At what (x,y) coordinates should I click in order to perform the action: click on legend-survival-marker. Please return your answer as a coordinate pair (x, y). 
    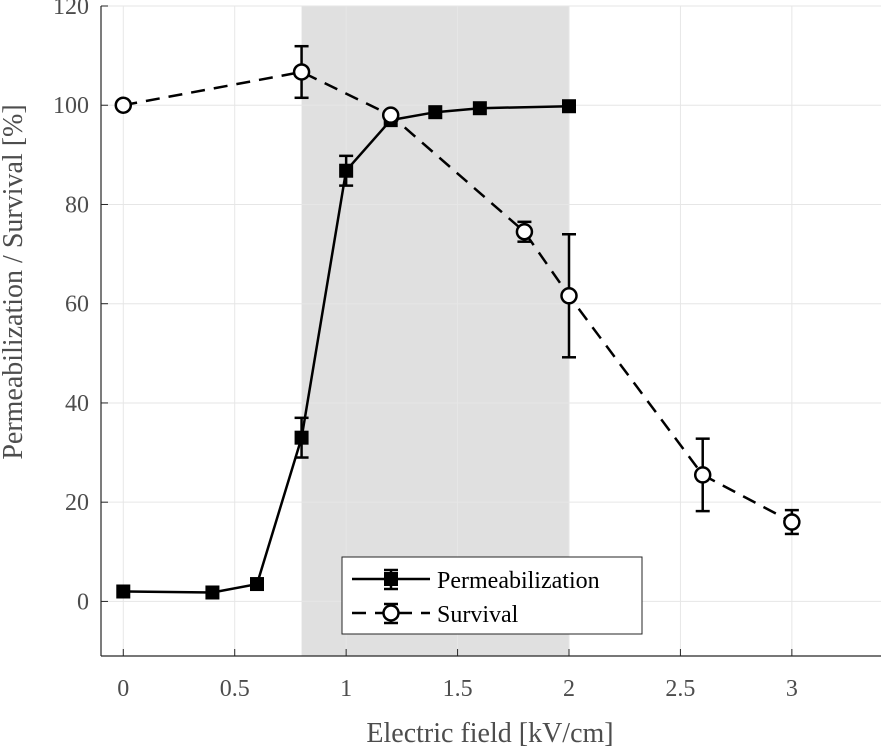
    Looking at the image, I should click on (391, 613).